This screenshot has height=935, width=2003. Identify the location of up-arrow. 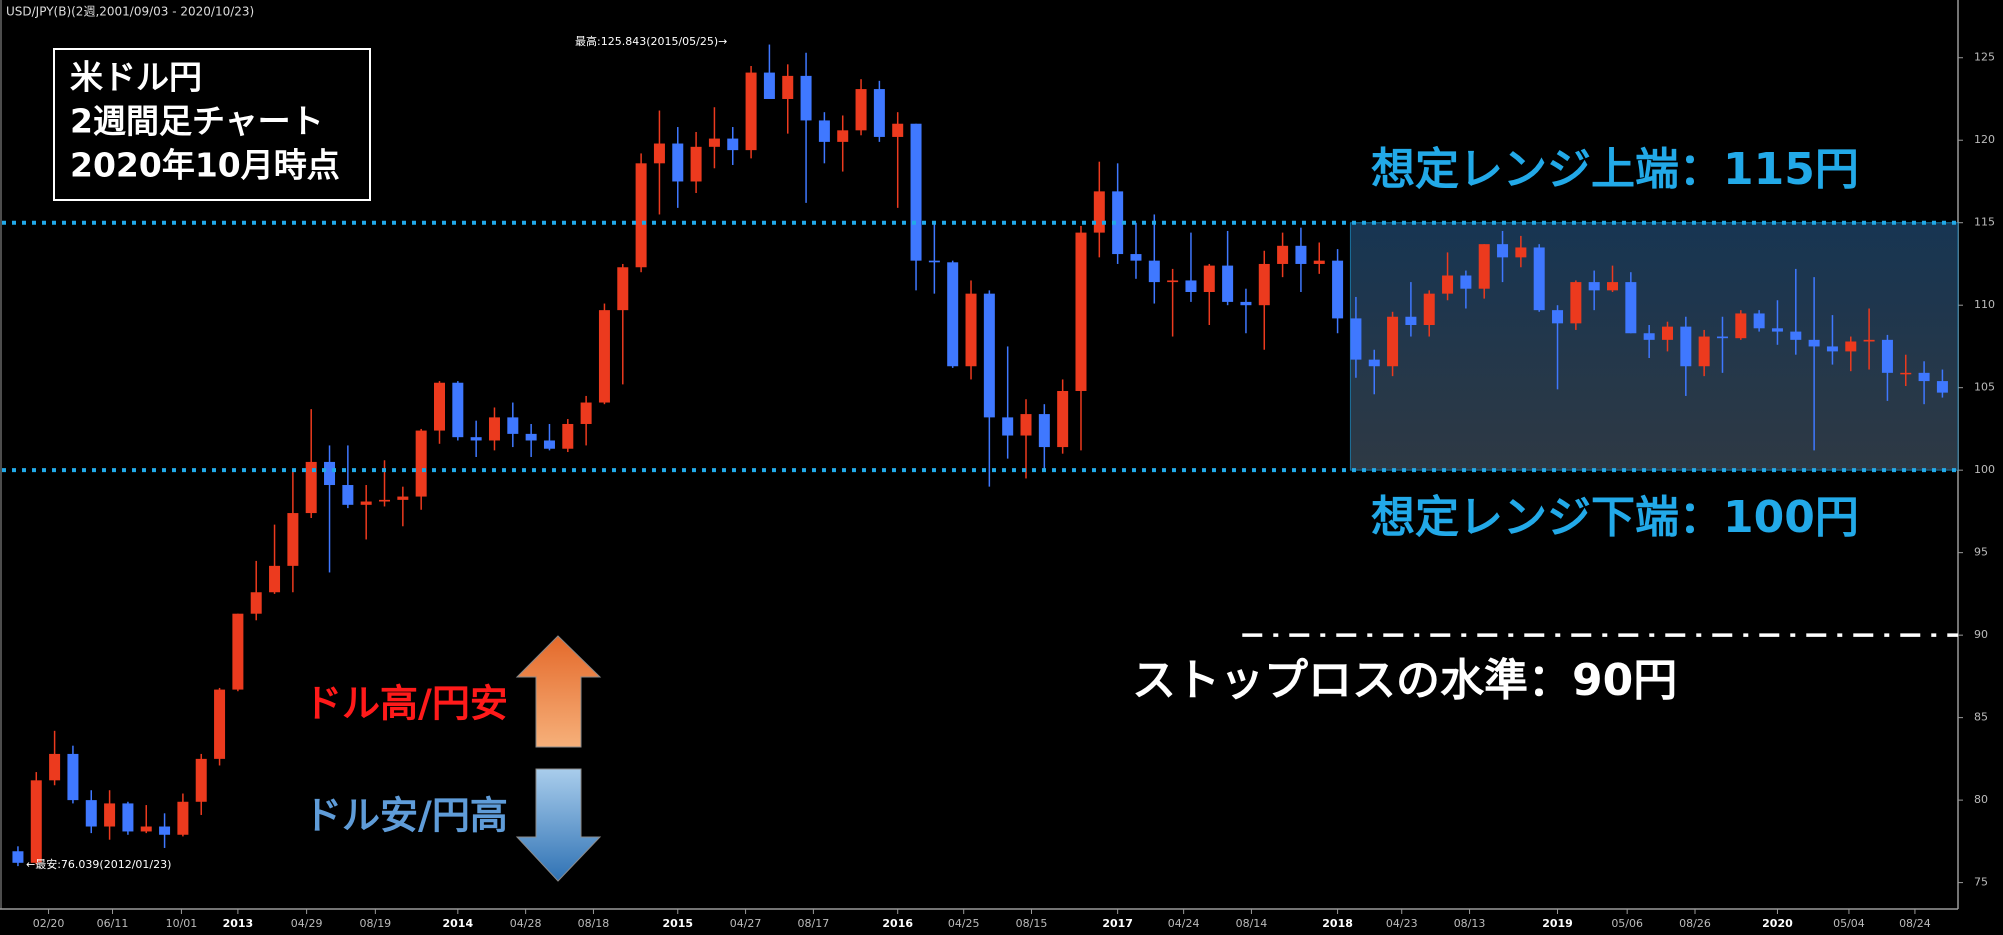
(558, 691).